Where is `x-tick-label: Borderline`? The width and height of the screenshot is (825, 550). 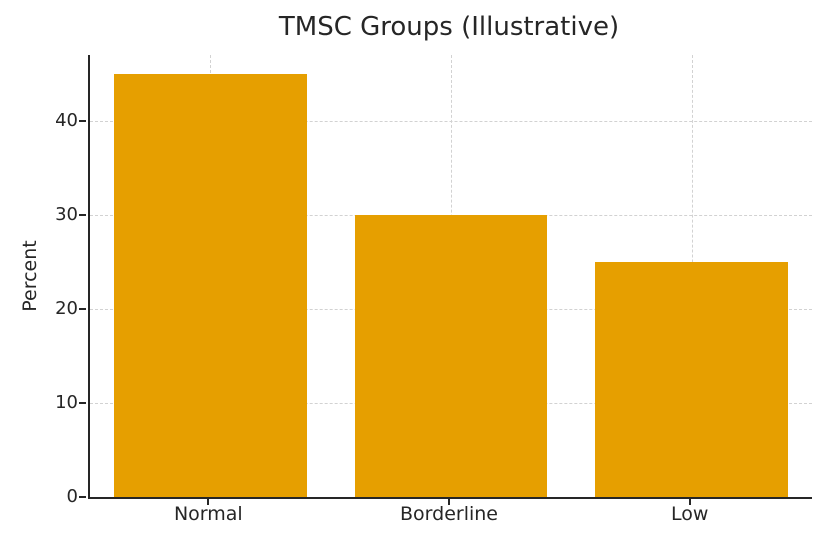 x-tick-label: Borderline is located at coordinates (449, 514).